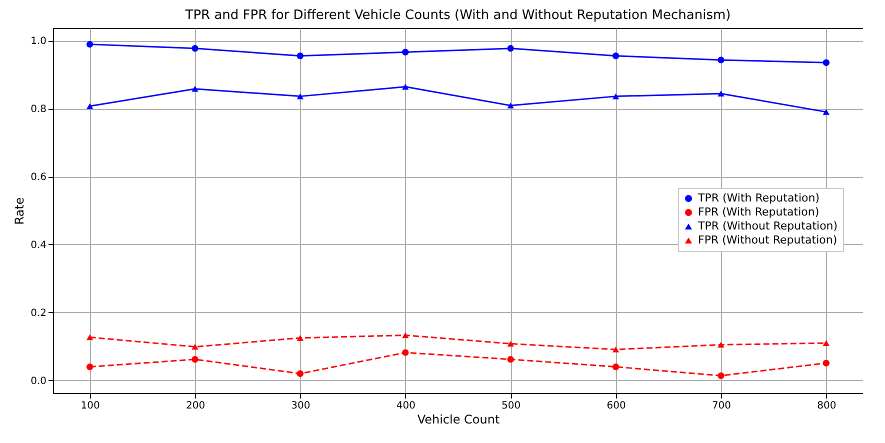 The image size is (885, 443). What do you see at coordinates (458, 419) in the screenshot?
I see `x-axis-title: Vehicle Count` at bounding box center [458, 419].